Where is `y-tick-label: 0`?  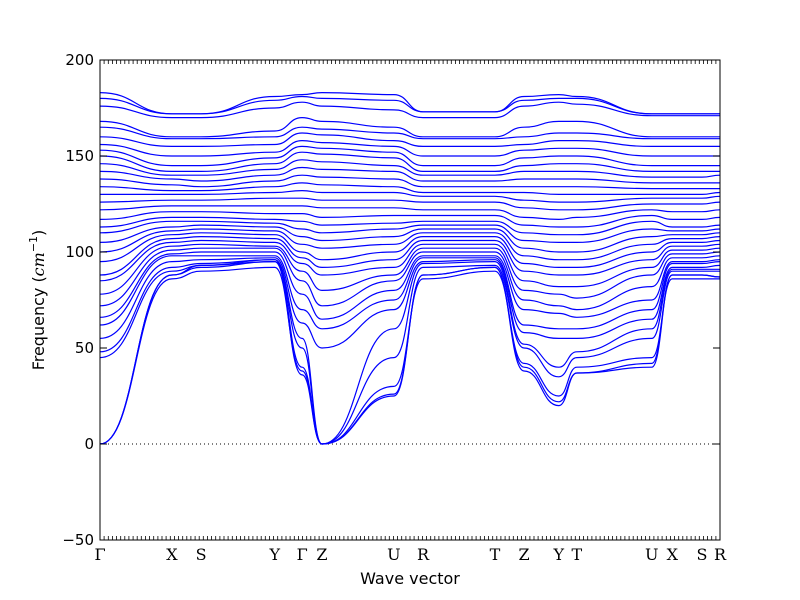 y-tick-label: 0 is located at coordinates (89, 444).